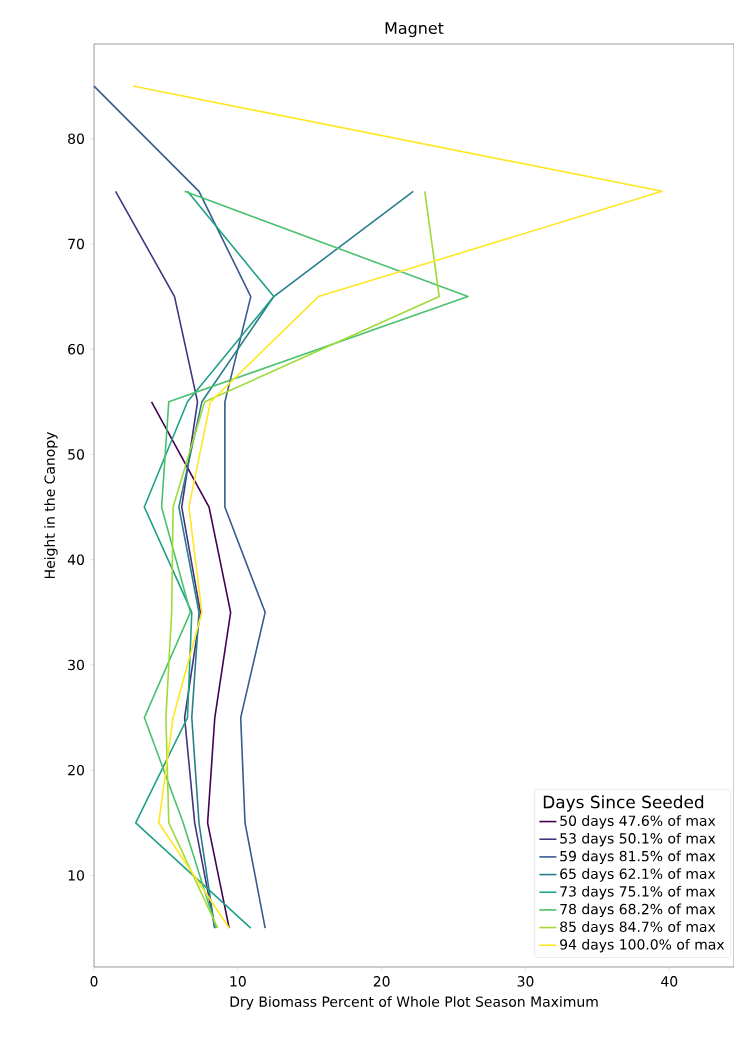 The height and width of the screenshot is (1044, 734). What do you see at coordinates (414, 30) in the screenshot?
I see `chart-title: Magnet` at bounding box center [414, 30].